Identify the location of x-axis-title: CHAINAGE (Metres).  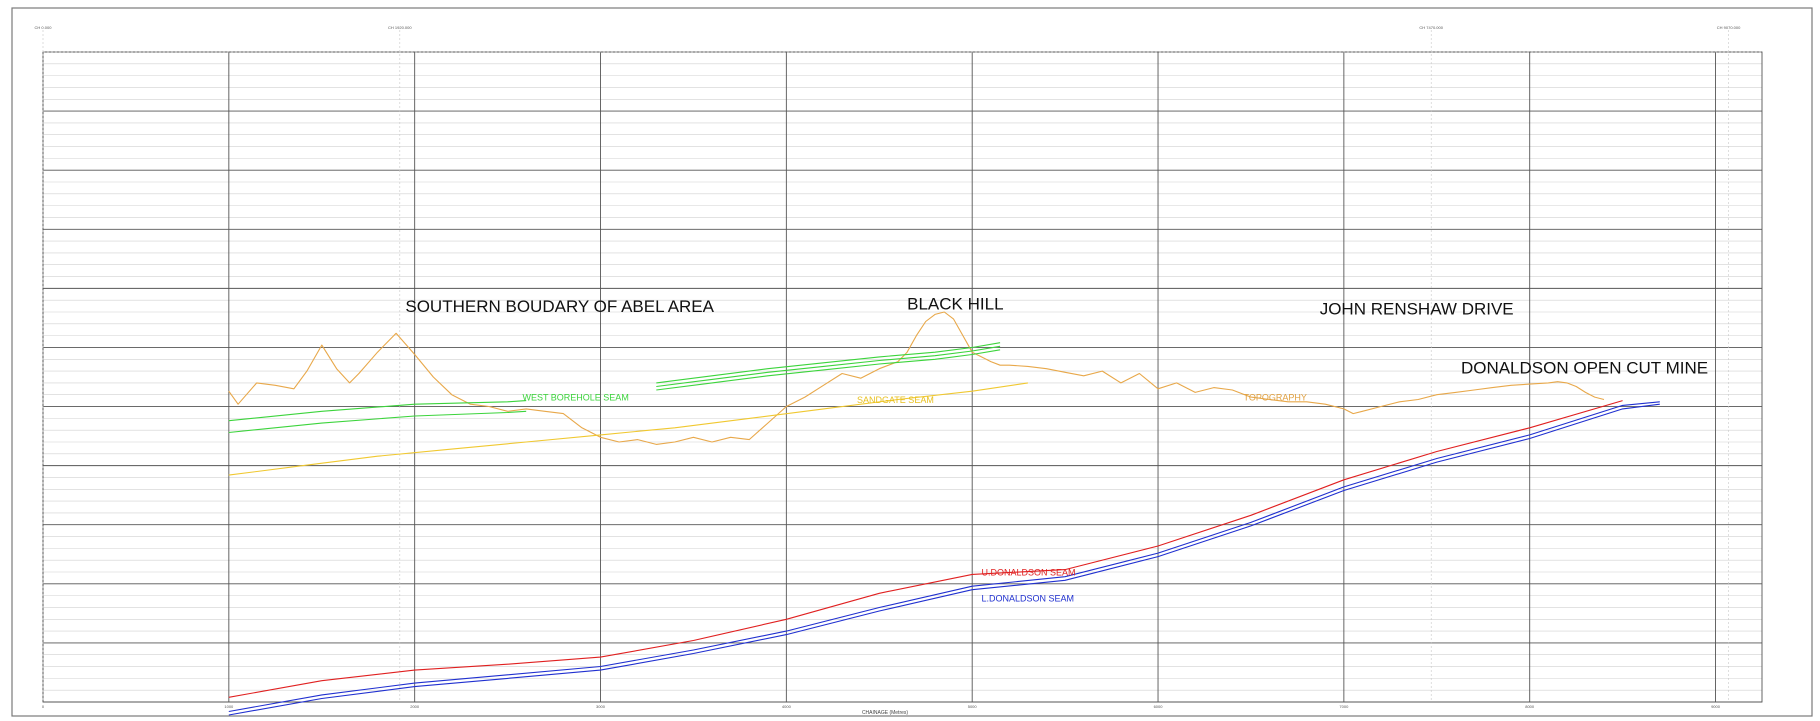
(885, 713).